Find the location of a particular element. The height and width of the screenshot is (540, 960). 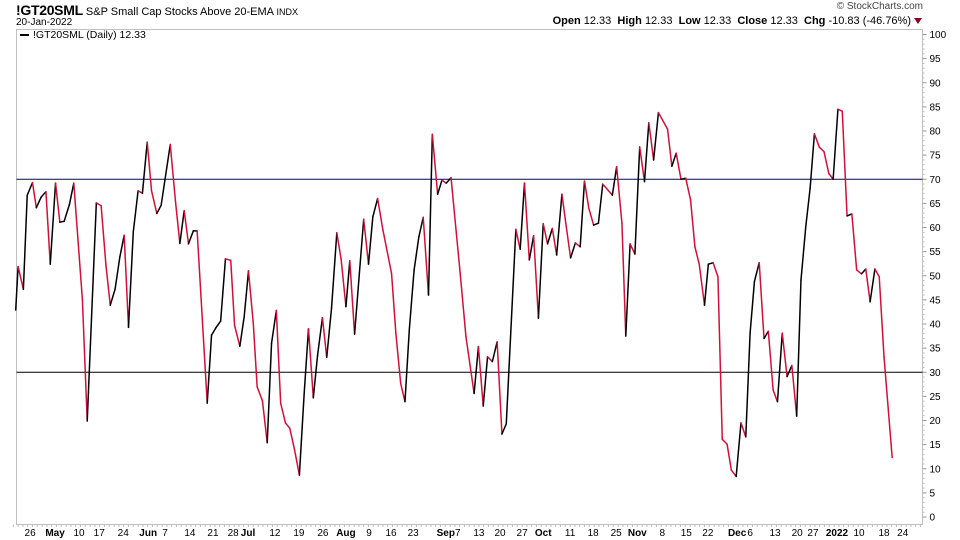

legend: !GT20SML (Daily) 12.33 is located at coordinates (83, 35).